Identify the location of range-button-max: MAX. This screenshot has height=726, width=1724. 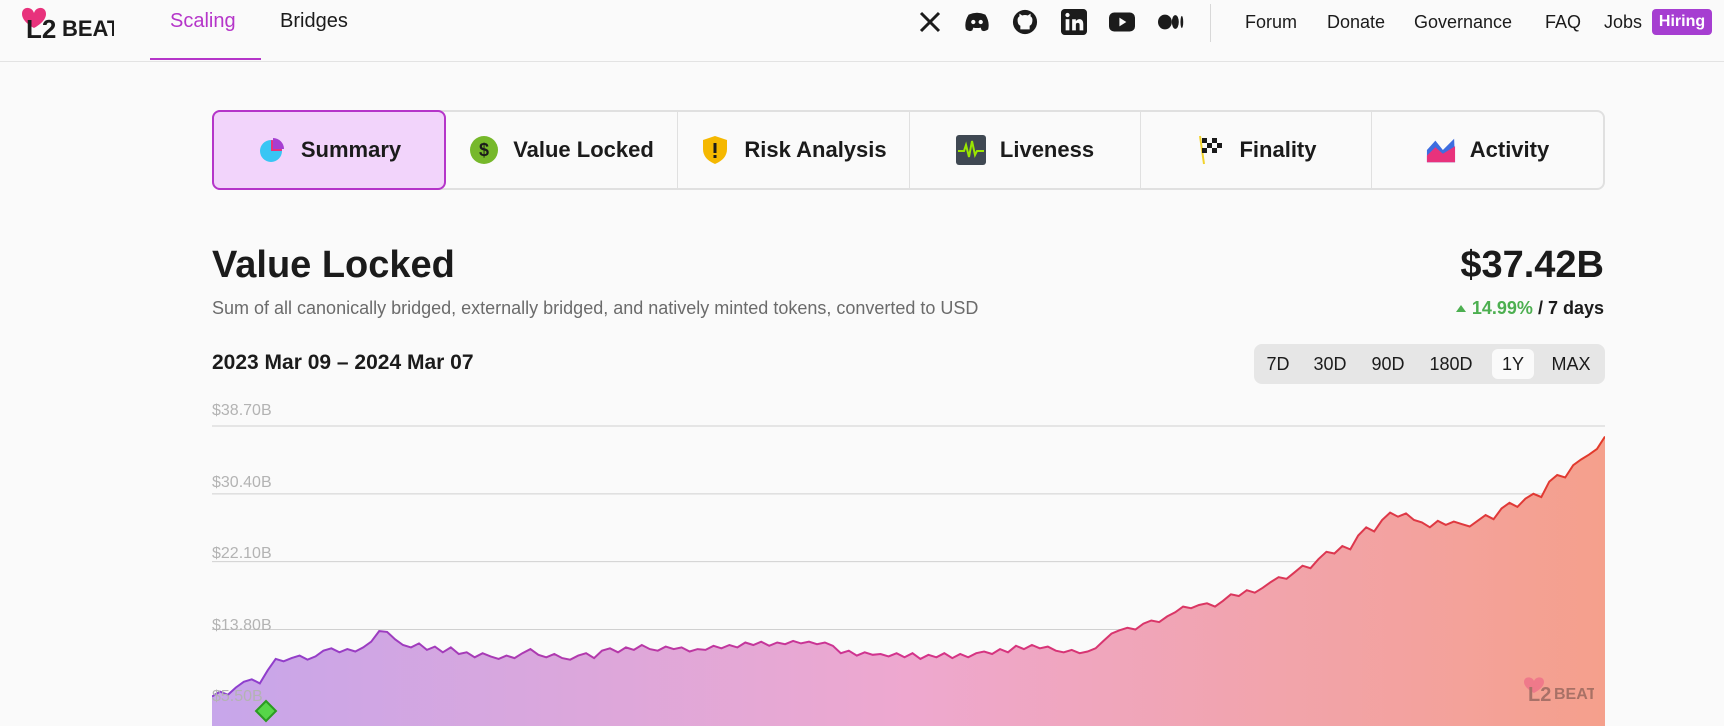
(1571, 364).